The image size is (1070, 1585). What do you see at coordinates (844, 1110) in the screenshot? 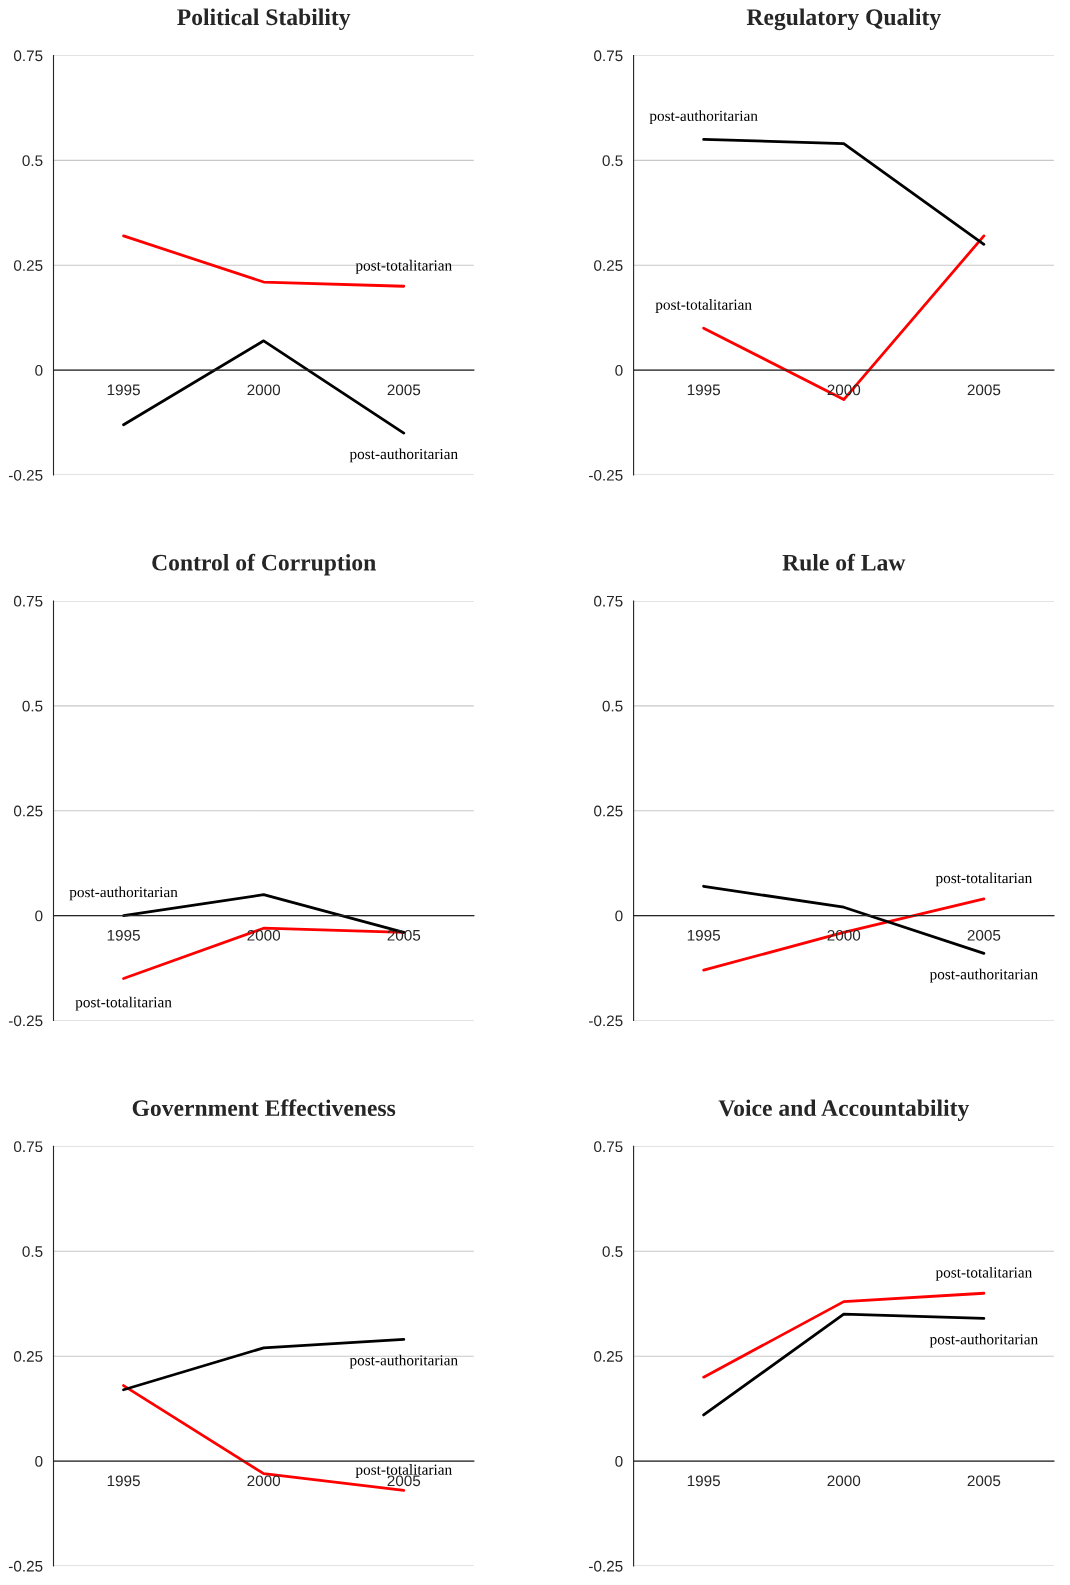
I see `chart-title: Voice and Accountability` at bounding box center [844, 1110].